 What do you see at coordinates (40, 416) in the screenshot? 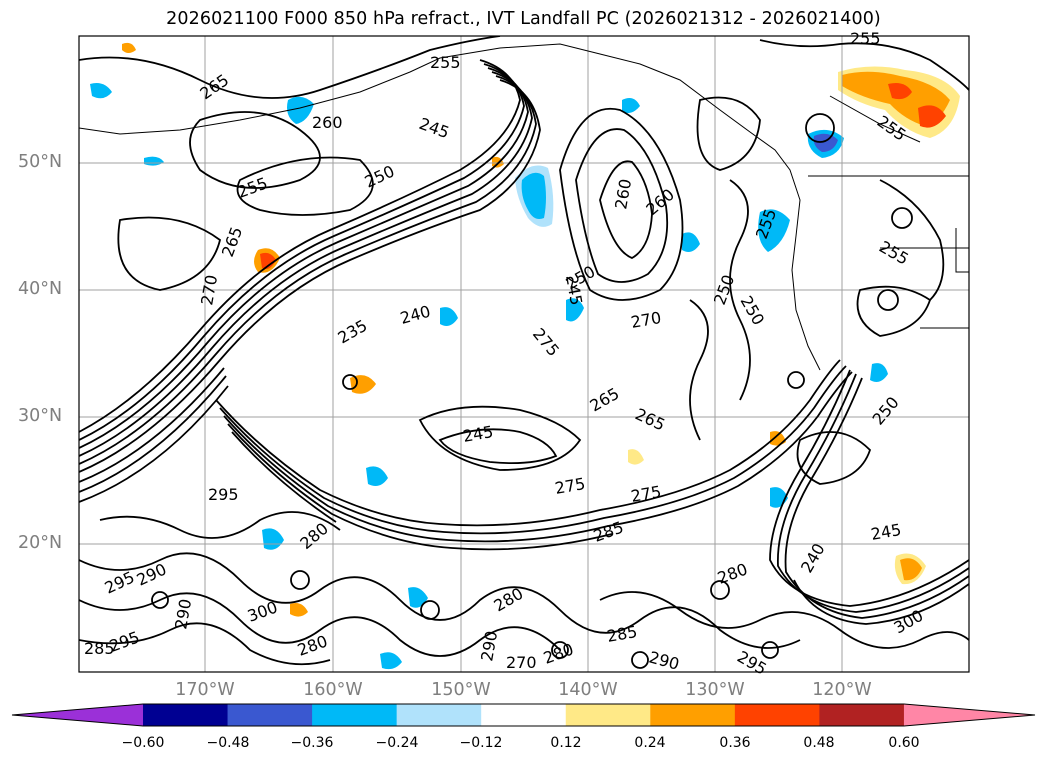
I see `lat-label: 30°N` at bounding box center [40, 416].